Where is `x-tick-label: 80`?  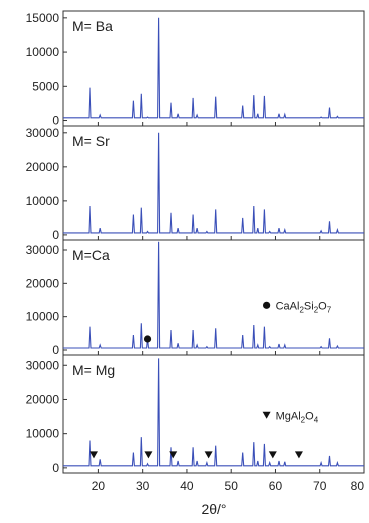 x-tick-label: 80 is located at coordinates (358, 486).